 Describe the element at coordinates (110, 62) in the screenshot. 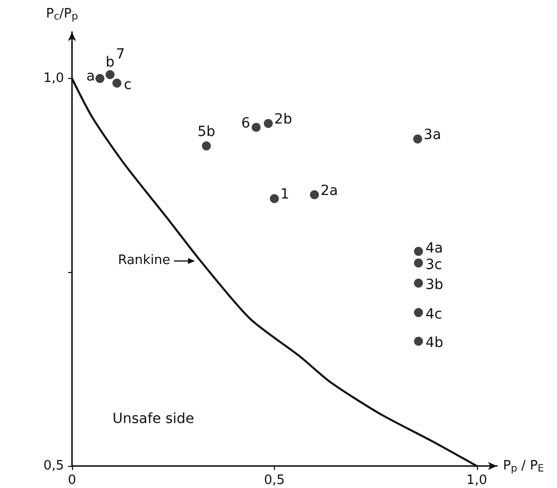

I see `annotation: b` at that location.